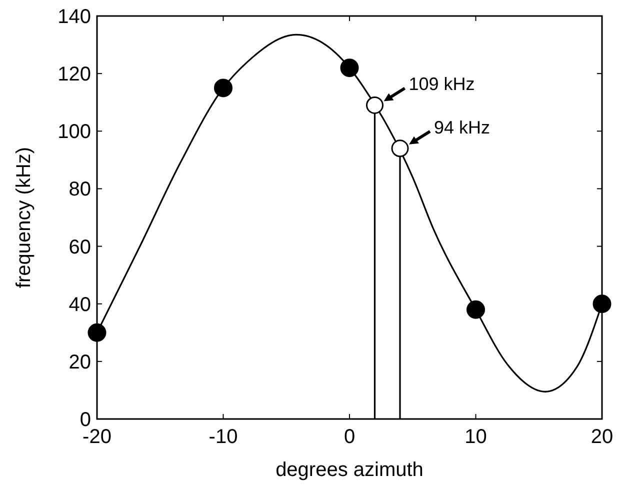 This screenshot has width=618, height=490. I want to click on y-tick-label: 80, so click(79, 189).